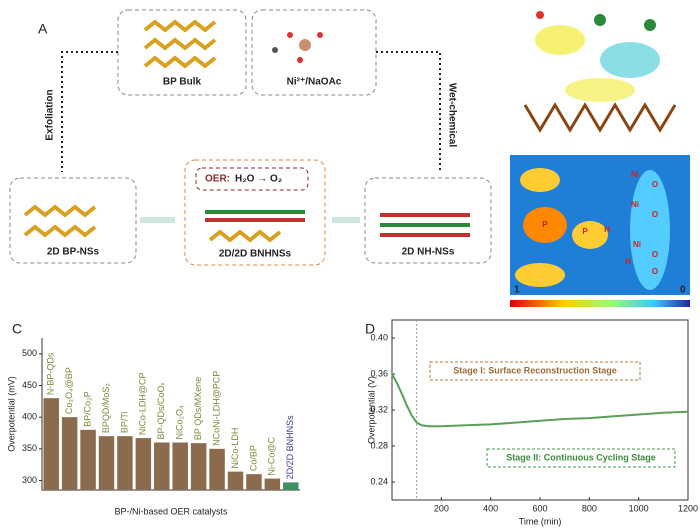 This screenshot has width=700, height=532. What do you see at coordinates (589, 508) in the screenshot?
I see `x-tick-label: 800` at bounding box center [589, 508].